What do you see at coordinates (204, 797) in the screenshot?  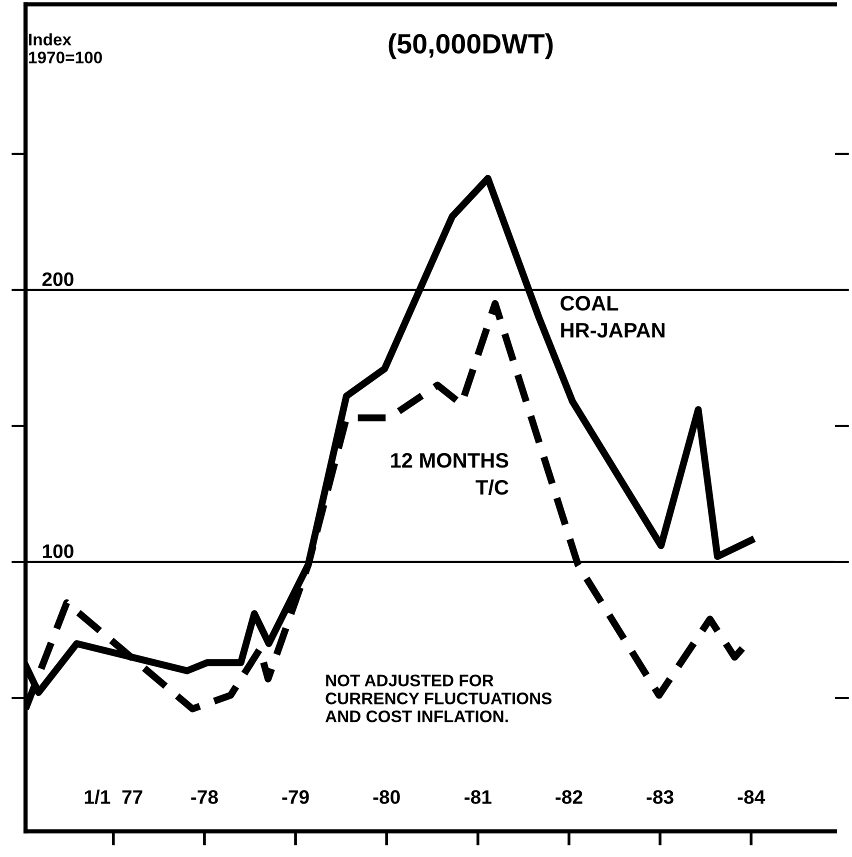 I see `x-tick-label: -78` at bounding box center [204, 797].